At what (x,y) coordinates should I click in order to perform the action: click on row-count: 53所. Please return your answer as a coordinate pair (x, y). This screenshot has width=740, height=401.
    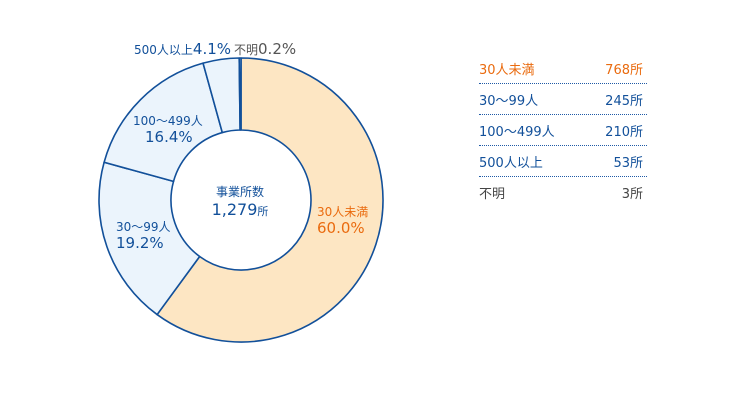
    Looking at the image, I should click on (628, 163).